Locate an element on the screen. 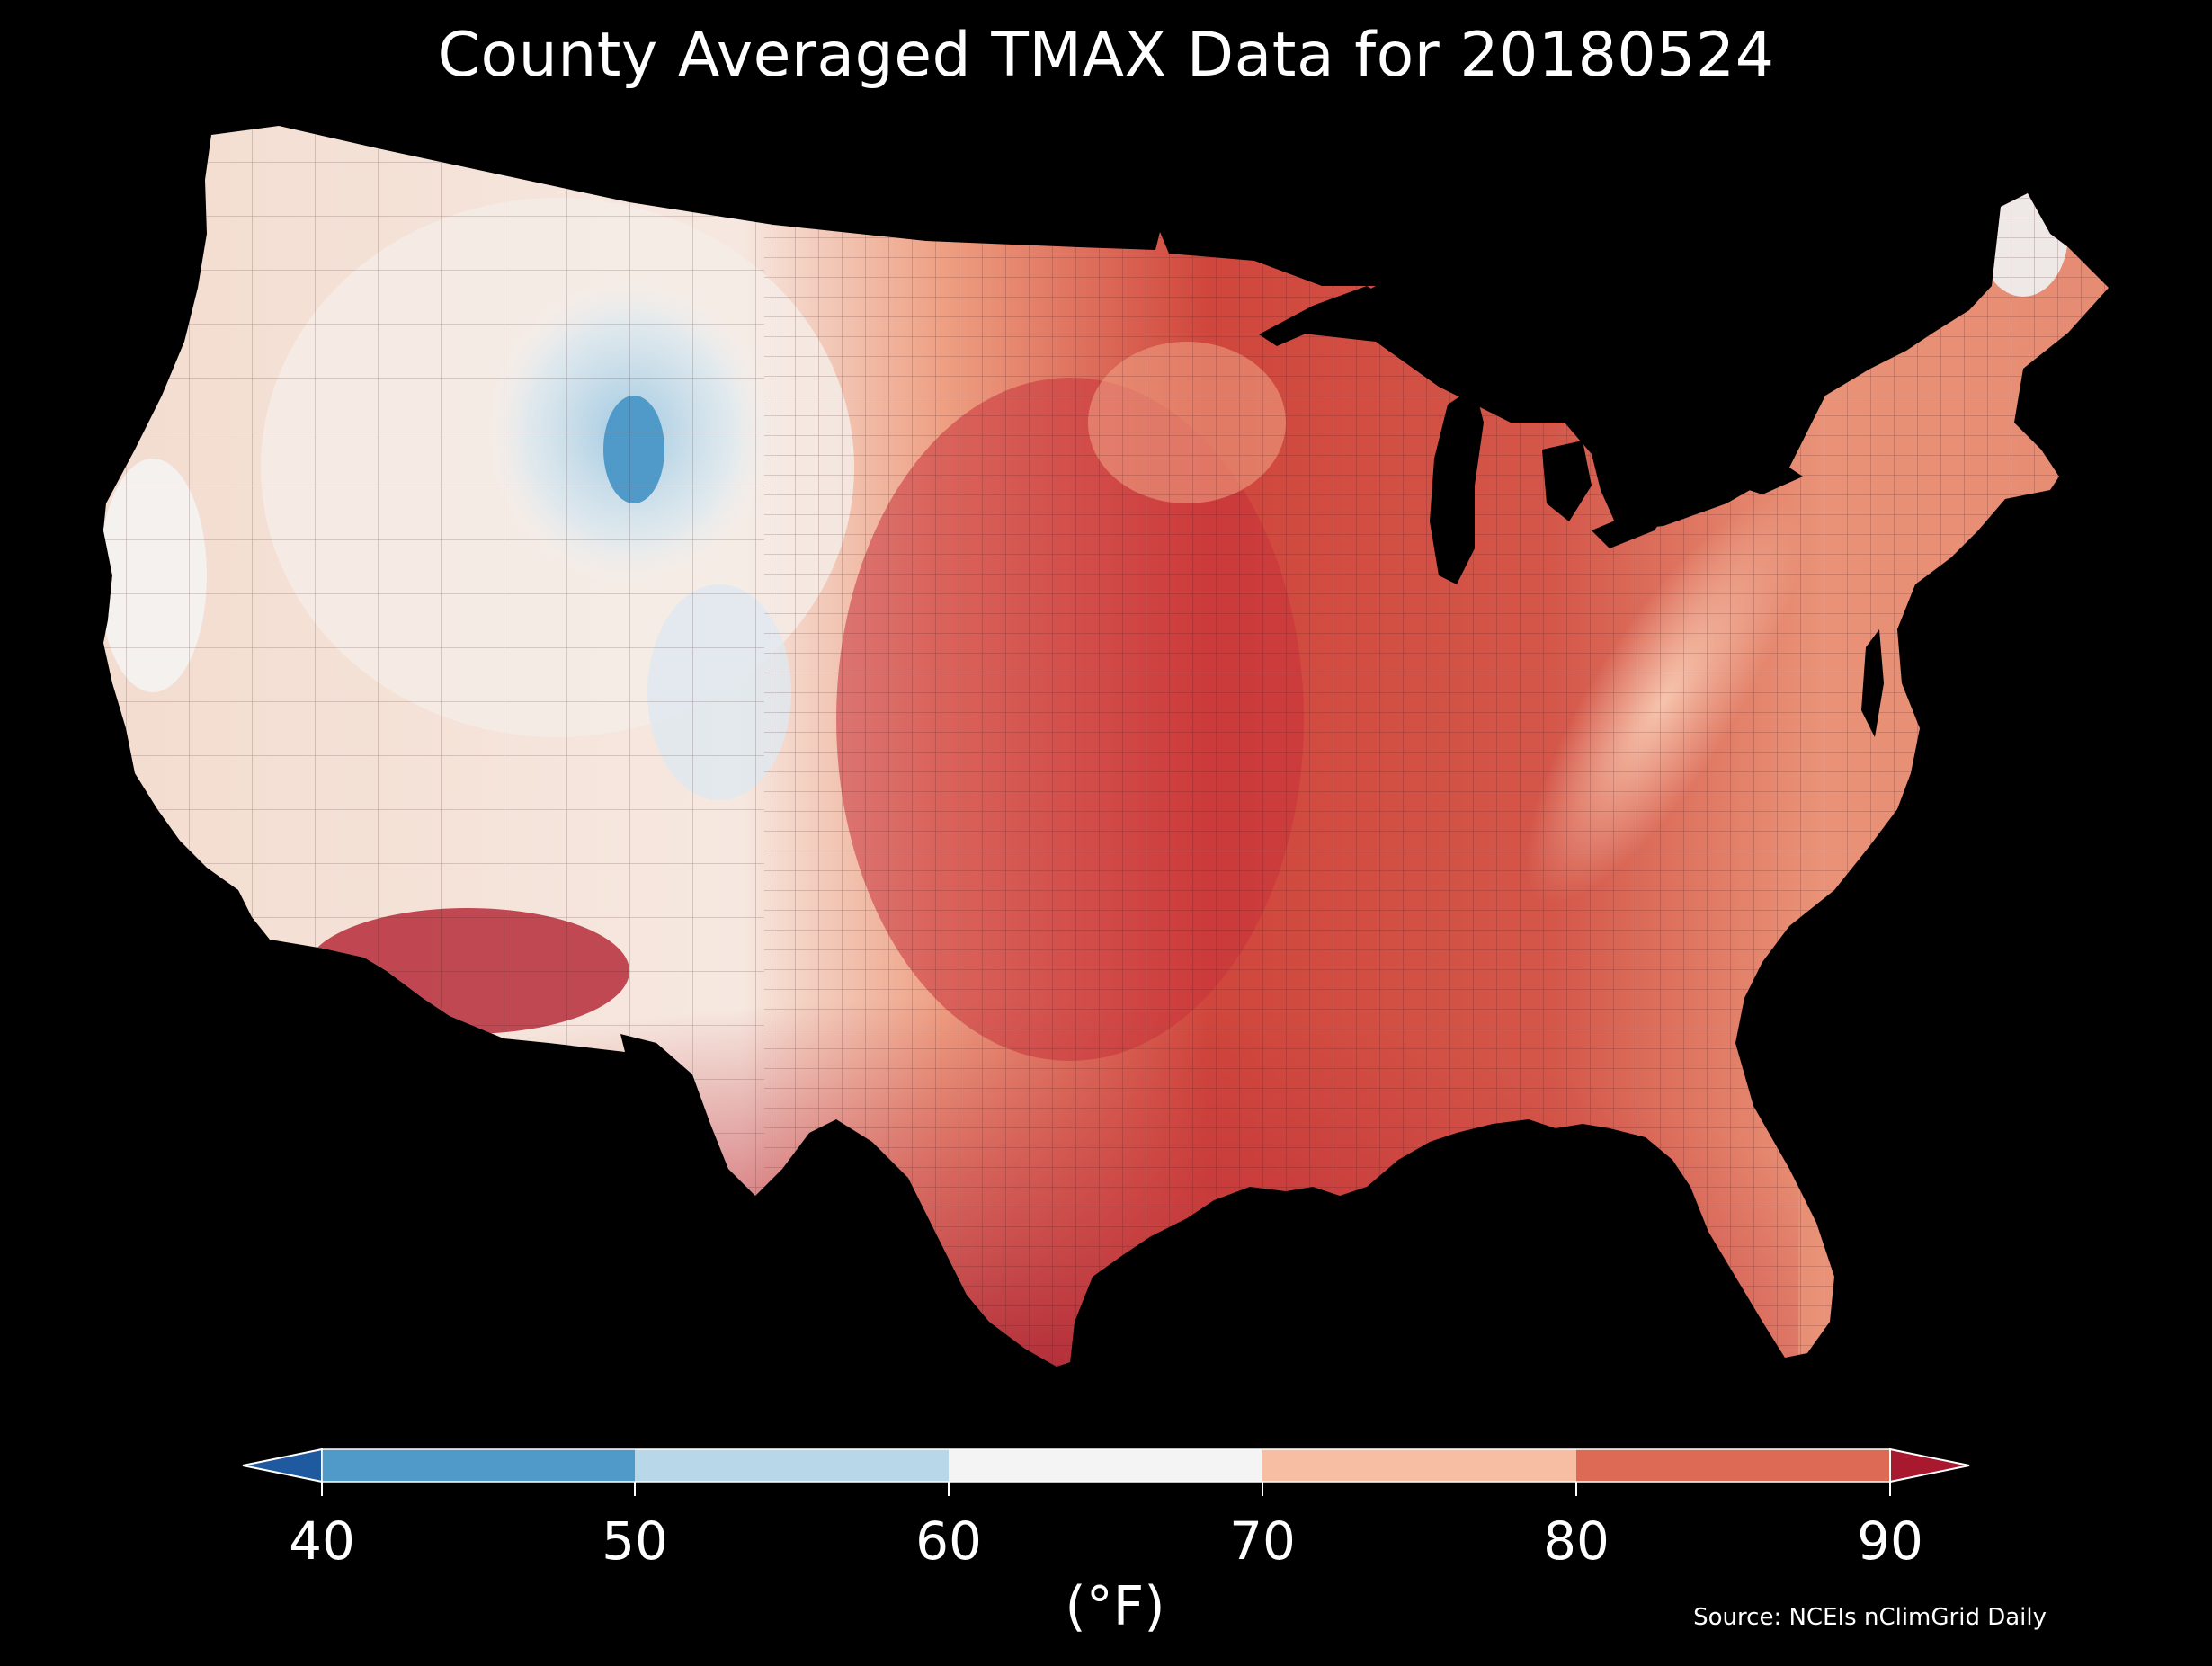 Image resolution: width=2212 pixels, height=1666 pixels. colorbar-tick-label-60: 60 is located at coordinates (948, 1541).